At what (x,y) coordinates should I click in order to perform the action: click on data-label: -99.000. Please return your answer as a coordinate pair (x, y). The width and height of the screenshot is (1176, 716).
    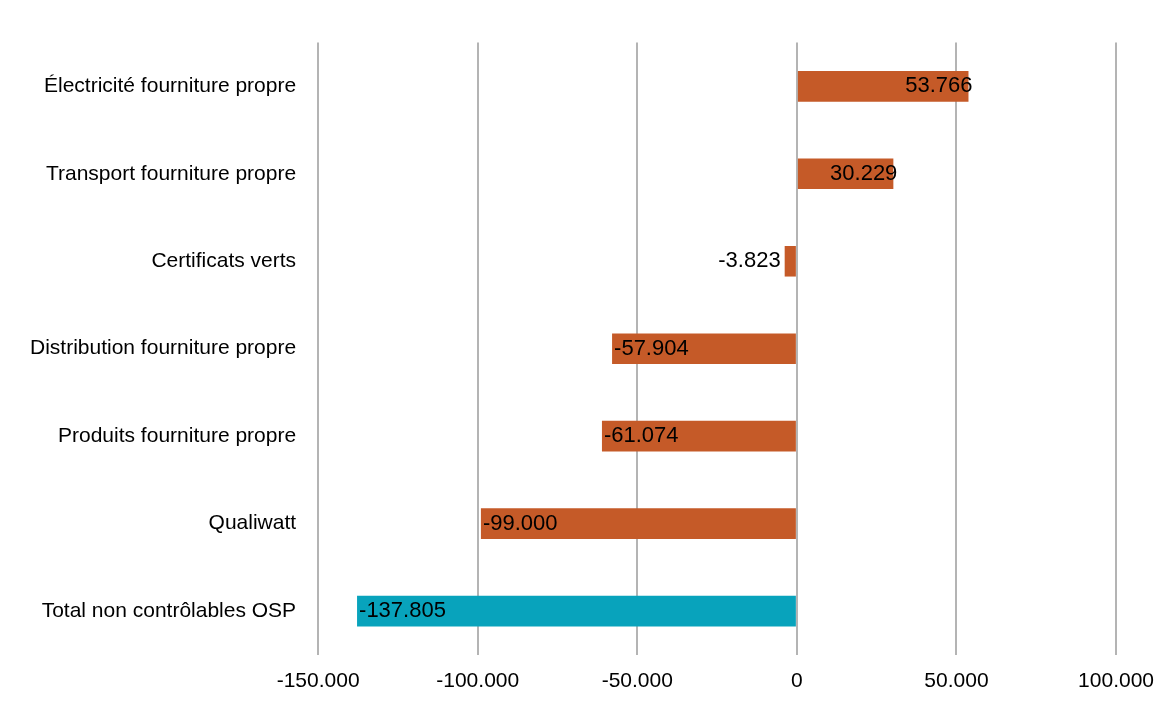
    Looking at the image, I should click on (520, 522).